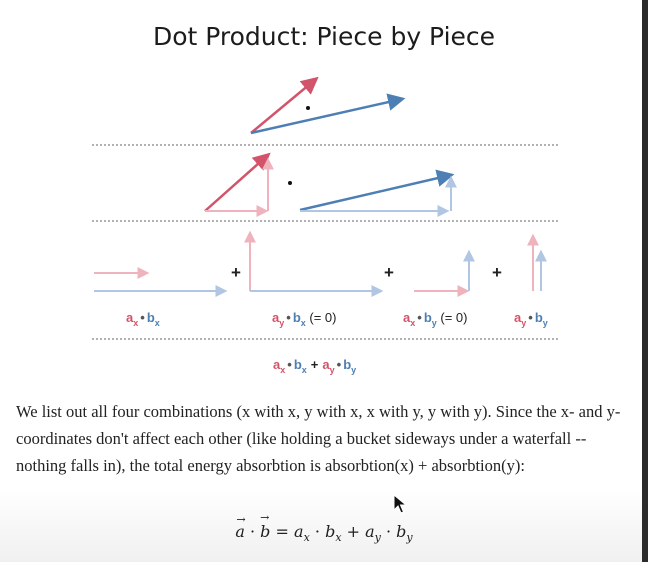  What do you see at coordinates (265, 526) in the screenshot?
I see `vector-b: b →` at bounding box center [265, 526].